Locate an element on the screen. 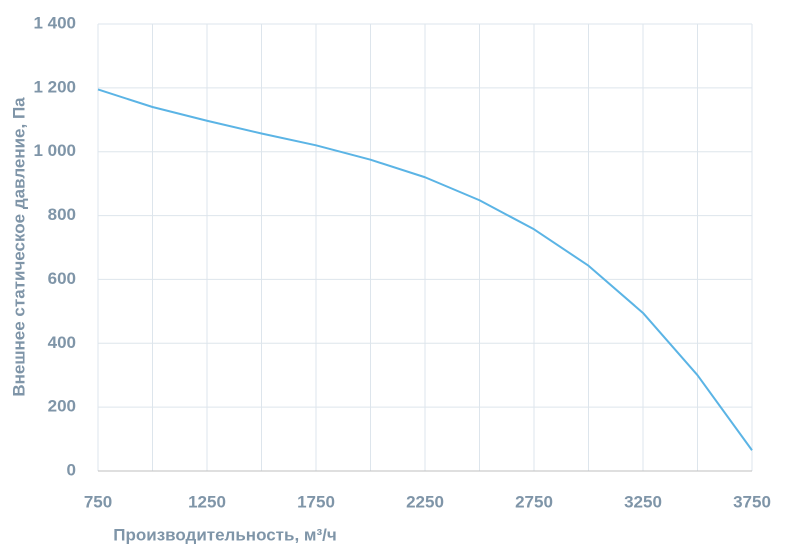  x-axis-label: Производительность, м³/ч is located at coordinates (224, 534).